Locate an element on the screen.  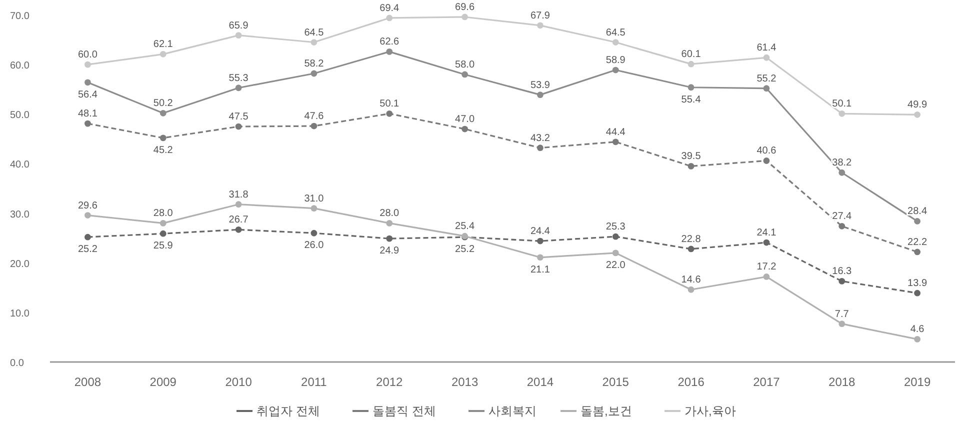
x-tick-label: 2018 is located at coordinates (842, 382).